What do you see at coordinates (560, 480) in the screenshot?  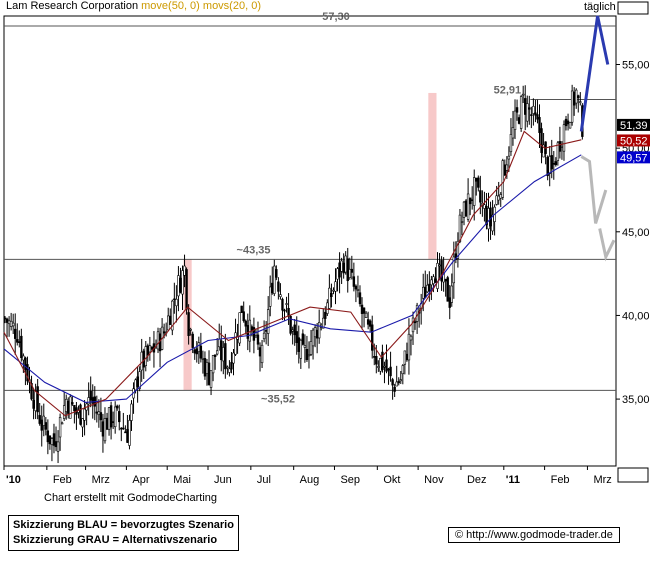 I see `x-tick-label: Feb` at bounding box center [560, 480].